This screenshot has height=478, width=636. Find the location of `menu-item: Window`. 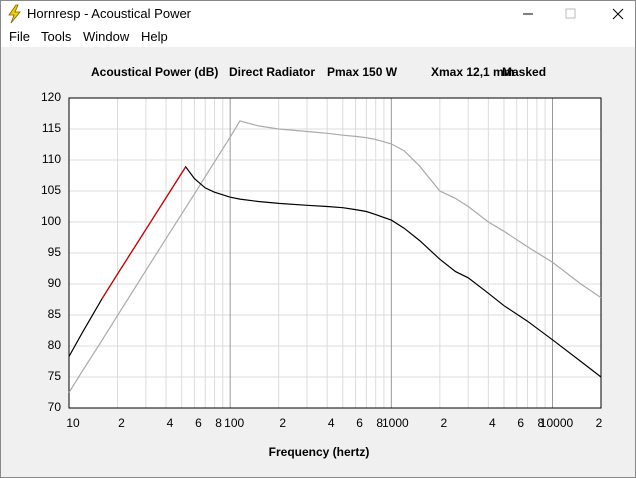

menu-item: Window is located at coordinates (106, 36).